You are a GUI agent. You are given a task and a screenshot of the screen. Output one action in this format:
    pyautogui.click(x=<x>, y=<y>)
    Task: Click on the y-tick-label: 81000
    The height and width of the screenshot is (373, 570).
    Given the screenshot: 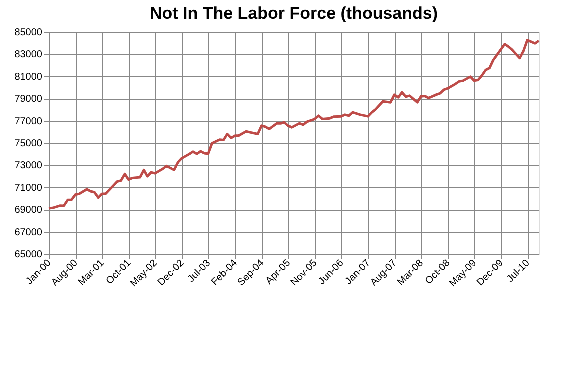 What is the action you would take?
    pyautogui.click(x=28, y=77)
    